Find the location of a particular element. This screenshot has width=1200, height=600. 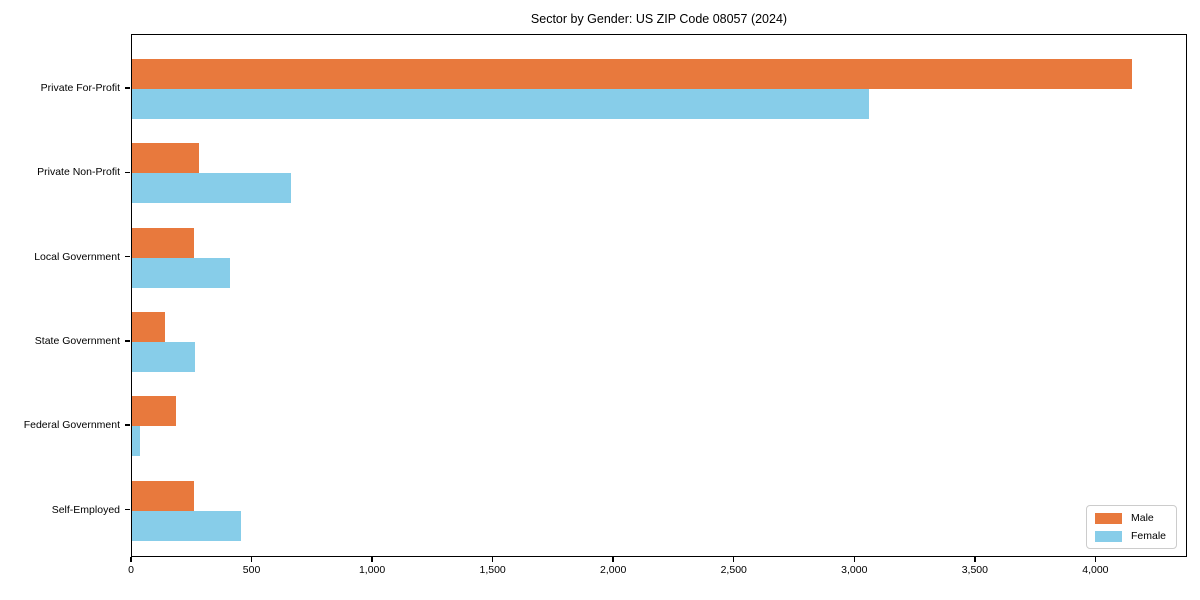

bar-male-state-government is located at coordinates (149, 326).